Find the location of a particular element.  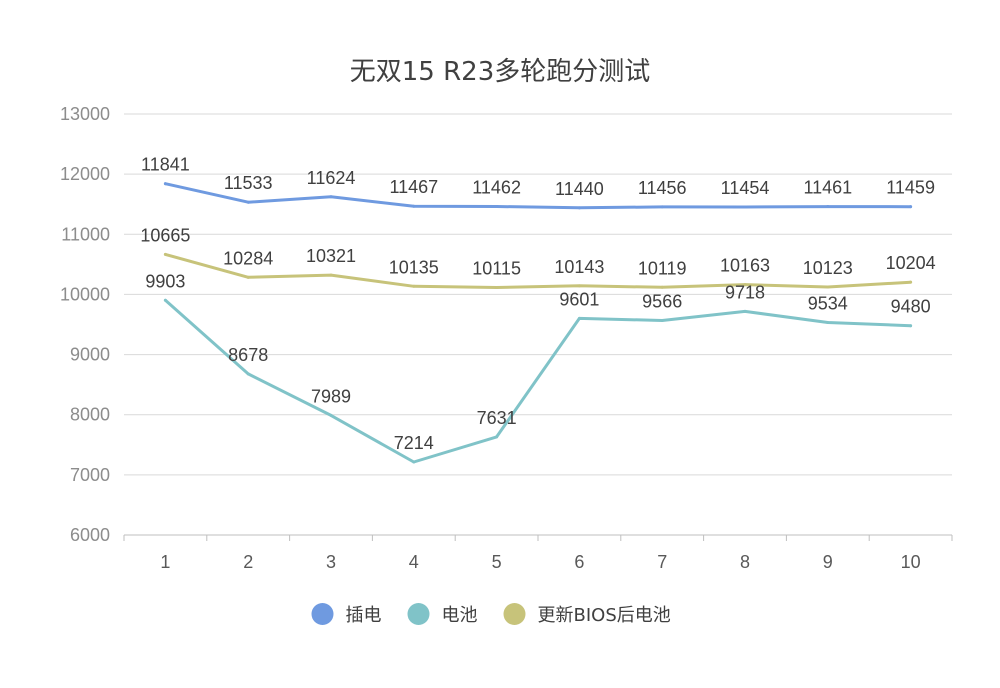

data-label: 9534 is located at coordinates (828, 303).